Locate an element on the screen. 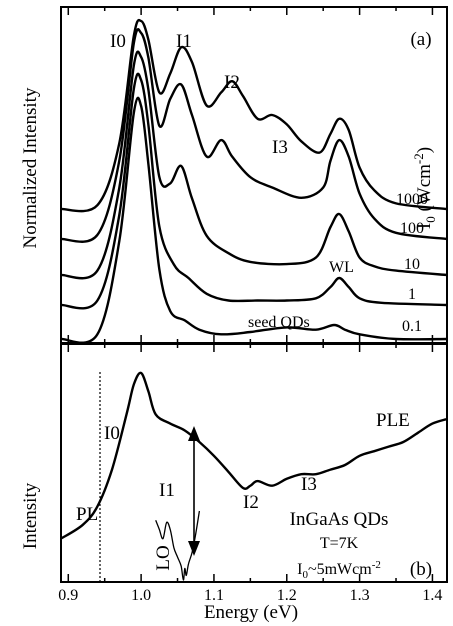 Image resolution: width=453 pixels, height=626 pixels. annotation-pl: PL is located at coordinates (87, 514).